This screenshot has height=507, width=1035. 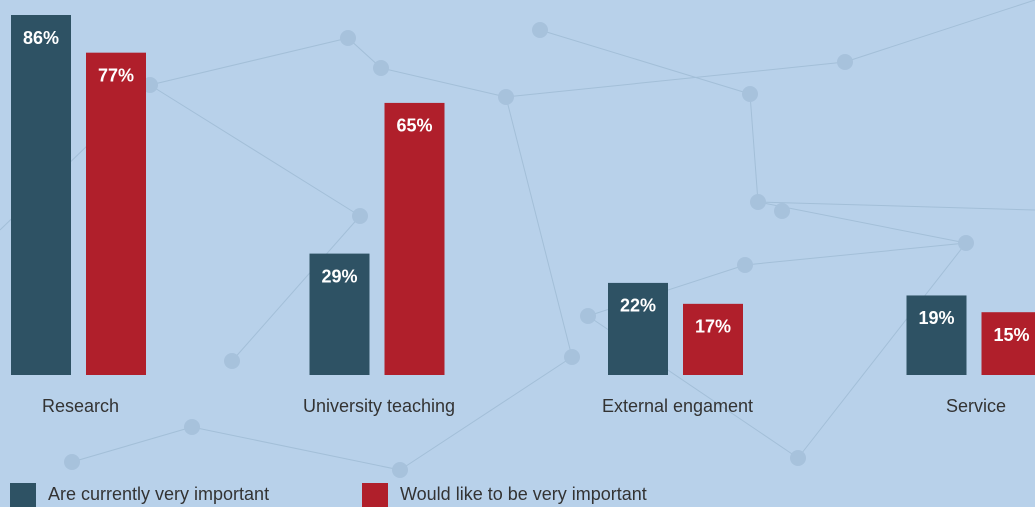 What do you see at coordinates (1011, 335) in the screenshot?
I see `value-label: 15%` at bounding box center [1011, 335].